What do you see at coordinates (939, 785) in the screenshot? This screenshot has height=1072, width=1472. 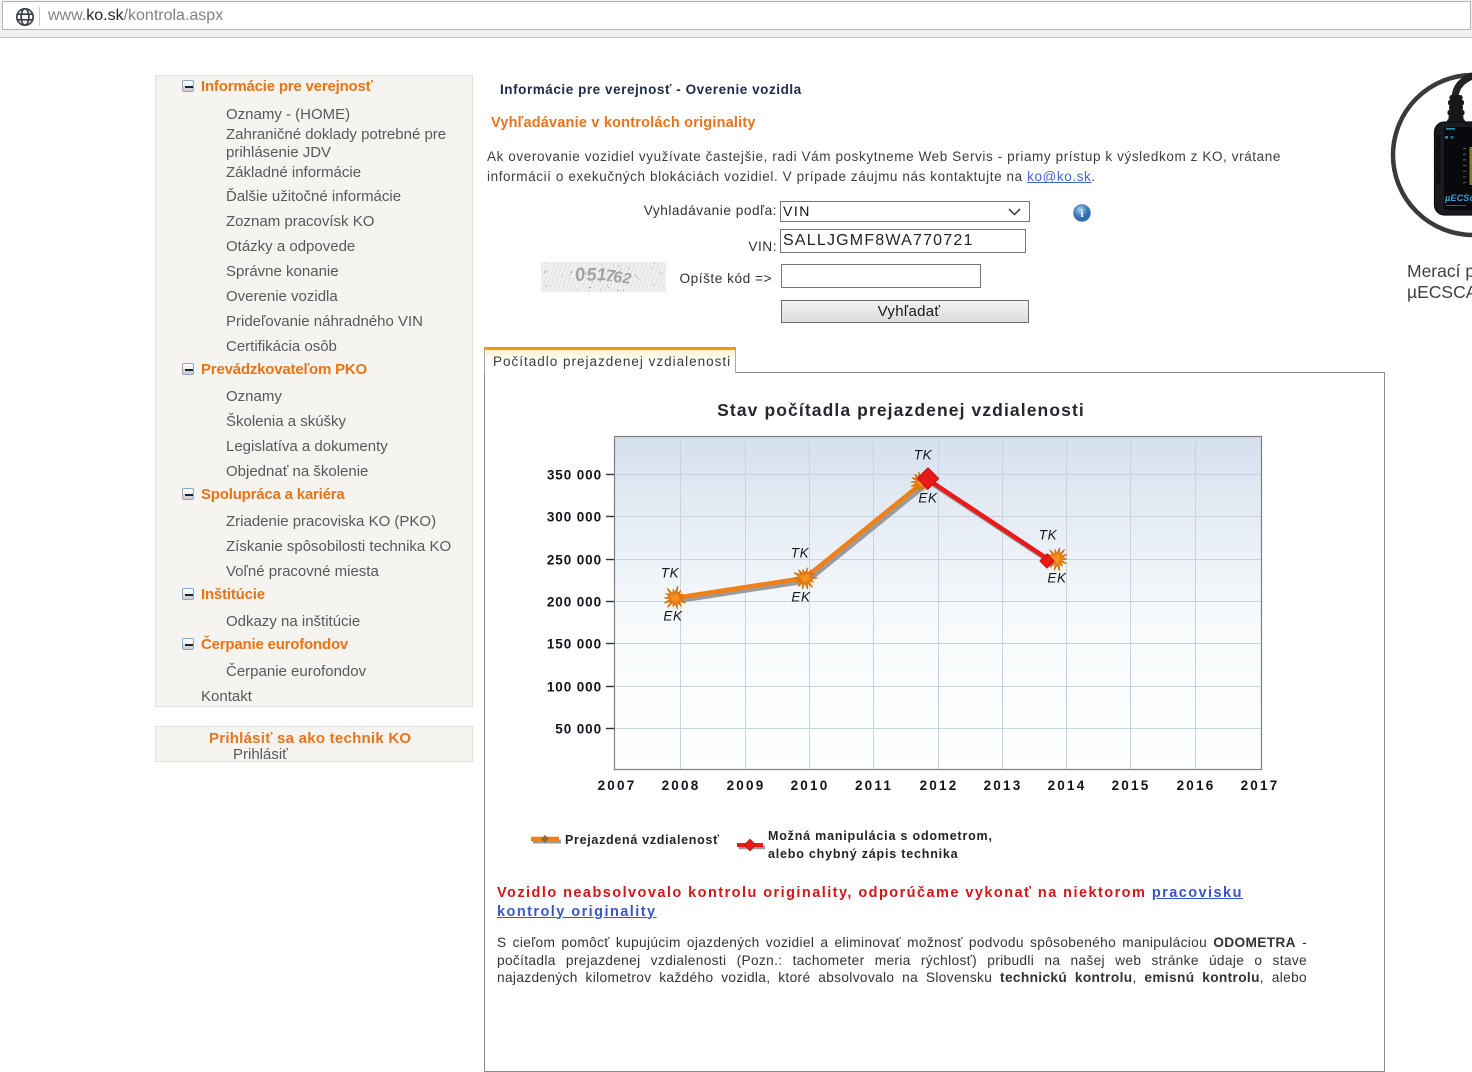 I see `svg-text: 2012` at bounding box center [939, 785].